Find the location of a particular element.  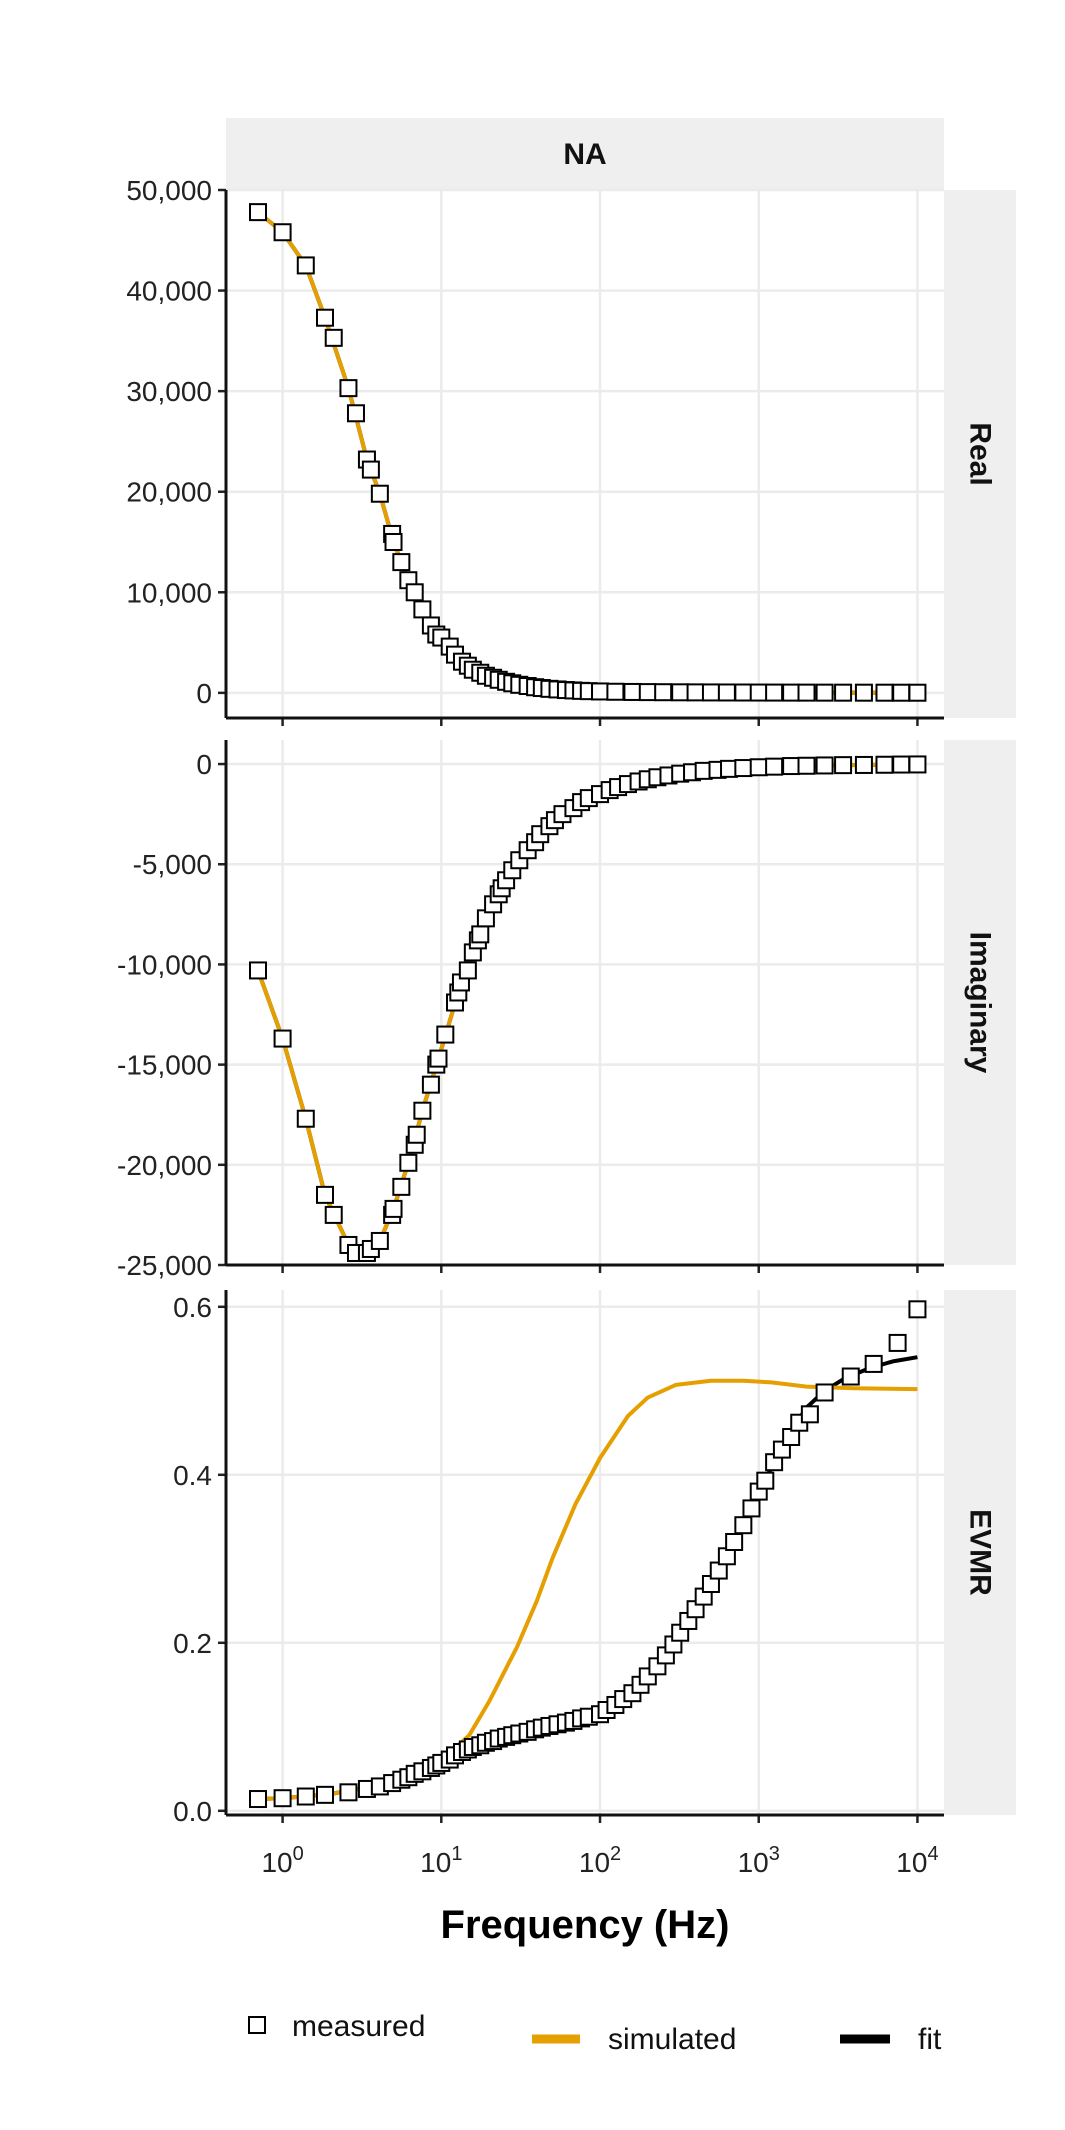

x-tick-label: 10⁴ is located at coordinates (917, 1860).